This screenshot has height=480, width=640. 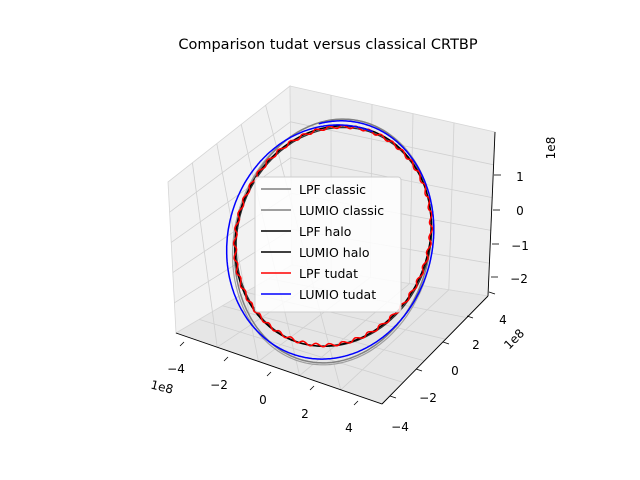 What do you see at coordinates (251, 398) in the screenshot?
I see `x-tick-labels: −4 −2 0 2 4 1e8` at bounding box center [251, 398].